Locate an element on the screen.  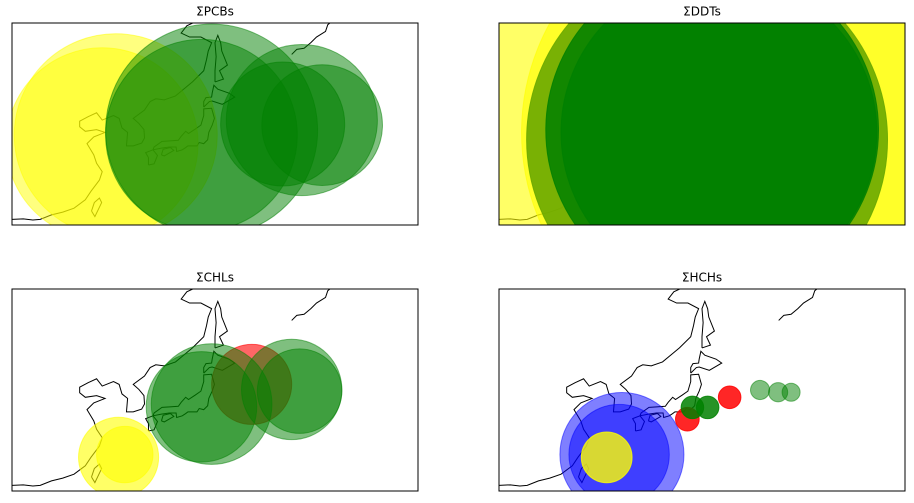
panel-title: ΣDDTs is located at coordinates (702, 12).